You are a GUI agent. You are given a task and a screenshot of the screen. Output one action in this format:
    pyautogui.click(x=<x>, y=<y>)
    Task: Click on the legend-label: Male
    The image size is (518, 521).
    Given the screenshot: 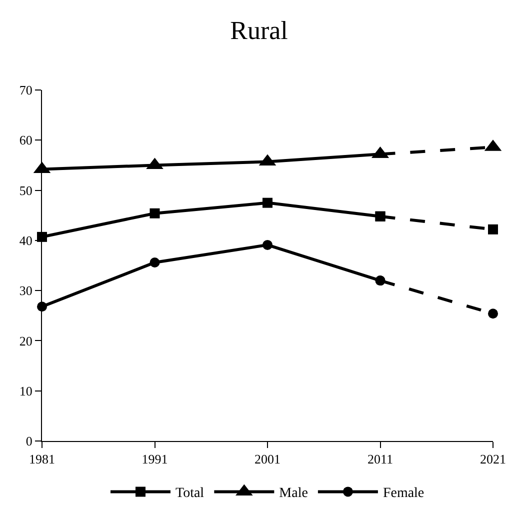 What is the action you would take?
    pyautogui.click(x=293, y=494)
    